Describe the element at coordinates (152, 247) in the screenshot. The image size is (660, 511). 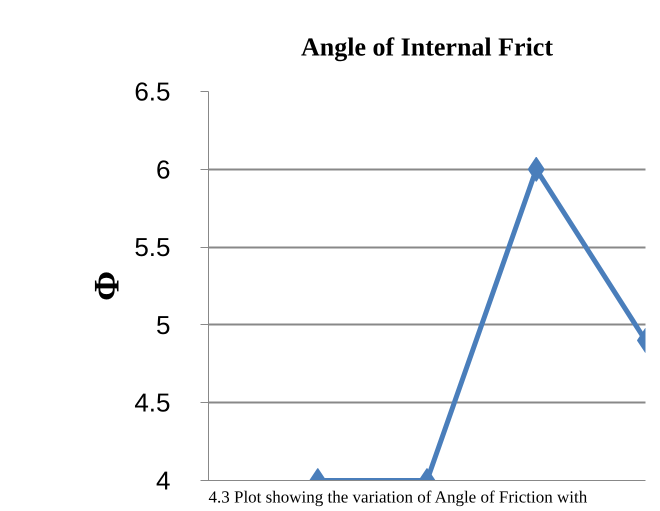
I see `y-tick-label: 5.5` at that location.